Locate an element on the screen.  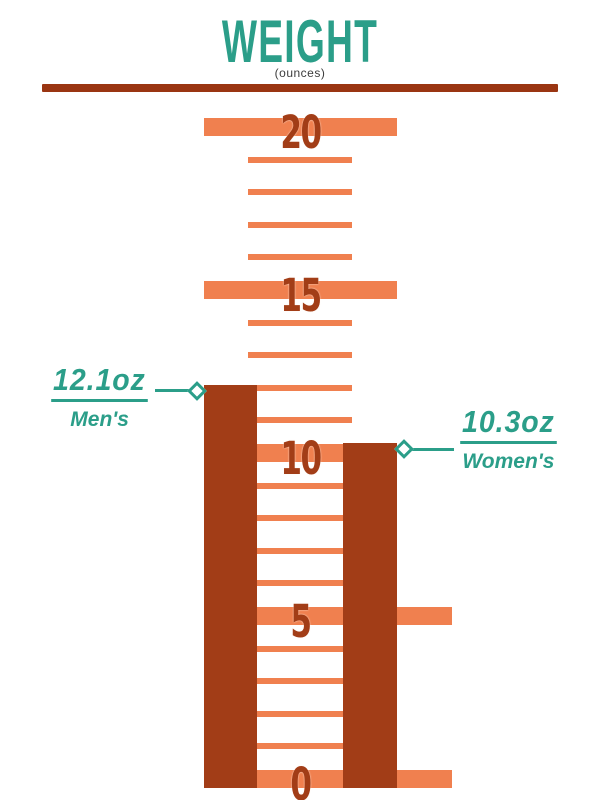
tick-label-5: 5 is located at coordinates (301, 621).